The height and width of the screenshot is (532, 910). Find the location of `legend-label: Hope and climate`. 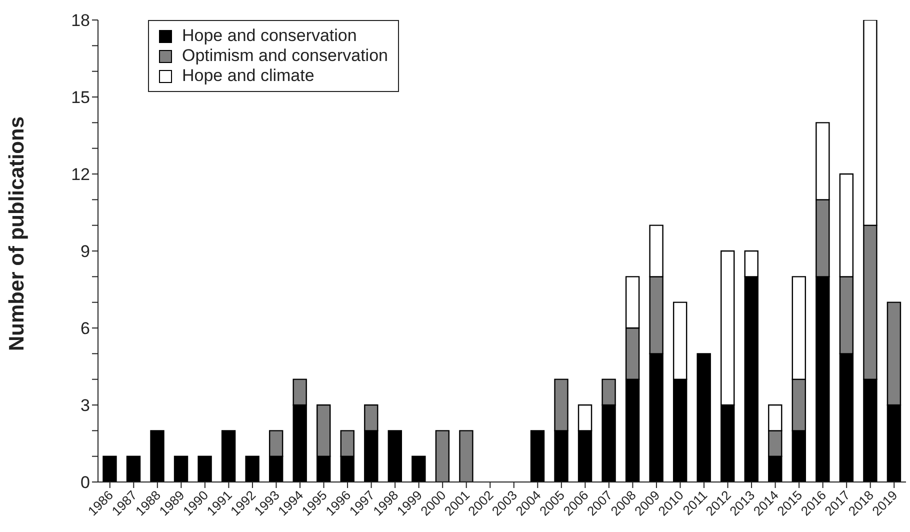

legend-label: Hope and climate is located at coordinates (248, 76).